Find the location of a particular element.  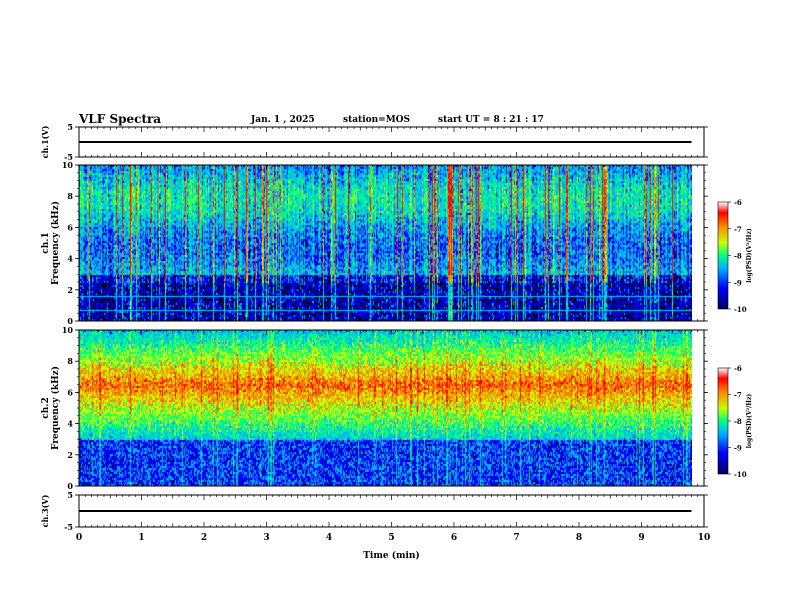

ch1-voltage-ylabel: ch.1(V) is located at coordinates (45, 141).